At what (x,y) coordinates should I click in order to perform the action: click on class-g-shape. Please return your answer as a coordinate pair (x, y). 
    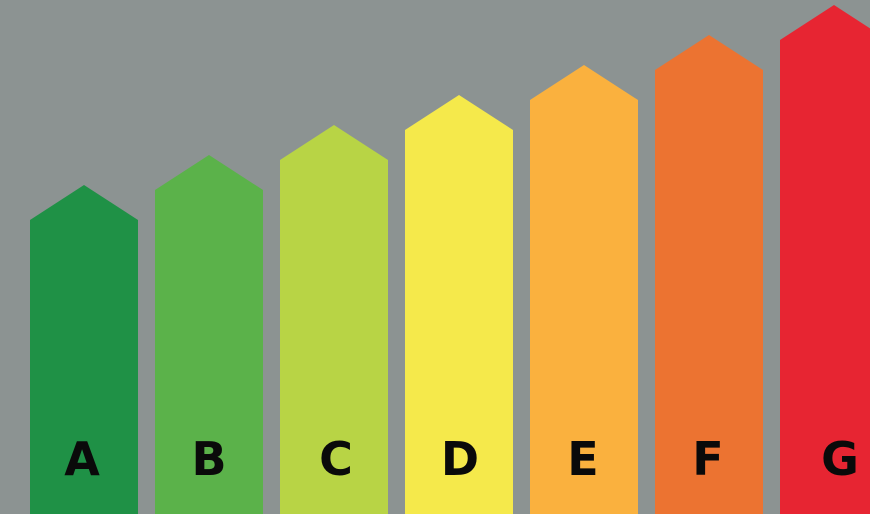
    Looking at the image, I should click on (825, 259).